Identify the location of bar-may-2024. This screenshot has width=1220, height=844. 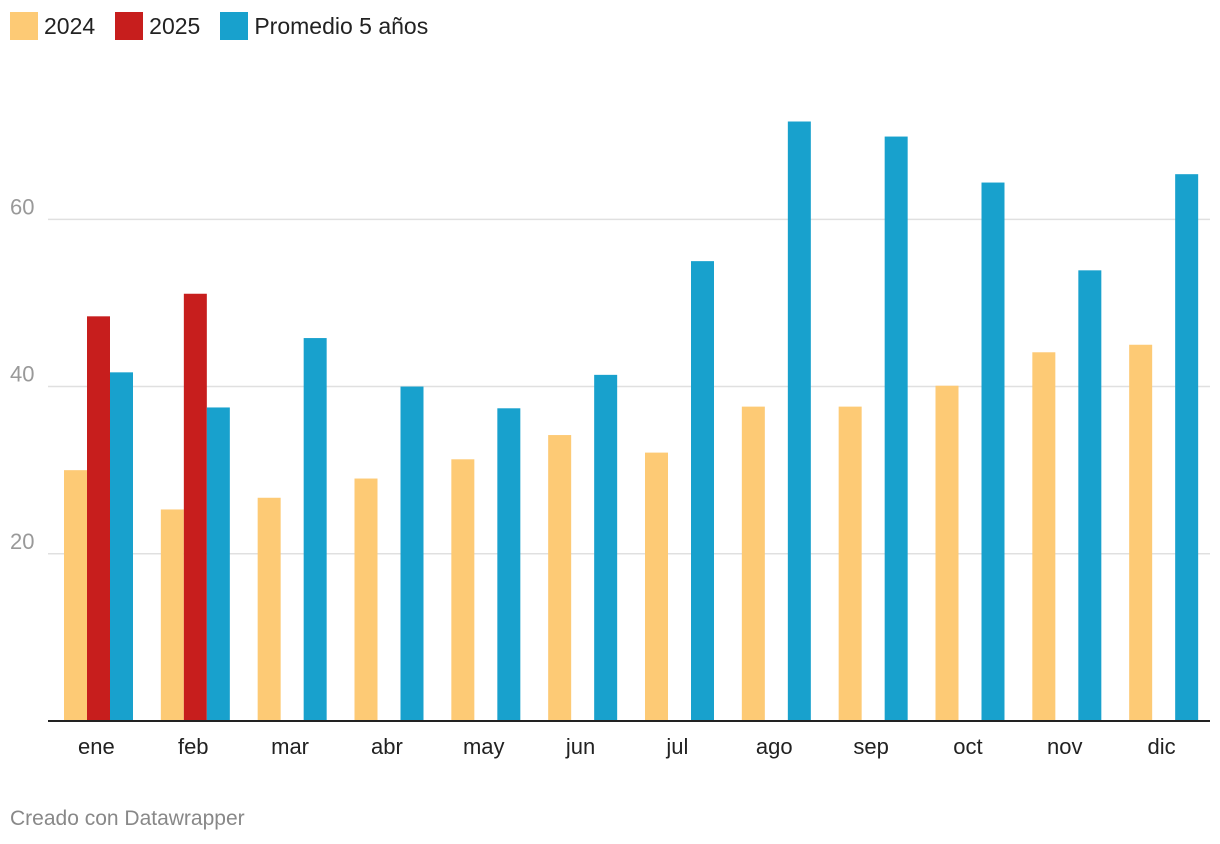
(463, 590).